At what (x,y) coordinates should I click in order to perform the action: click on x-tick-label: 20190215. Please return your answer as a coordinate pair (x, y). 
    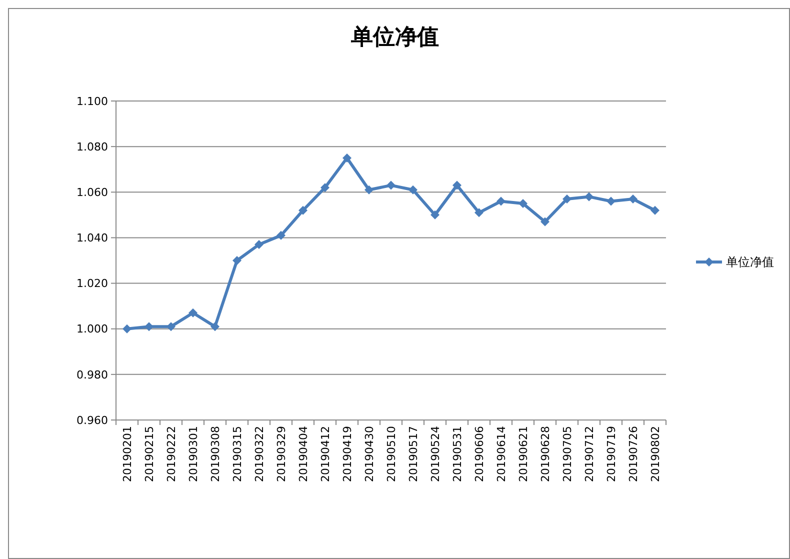
    Looking at the image, I should click on (149, 454).